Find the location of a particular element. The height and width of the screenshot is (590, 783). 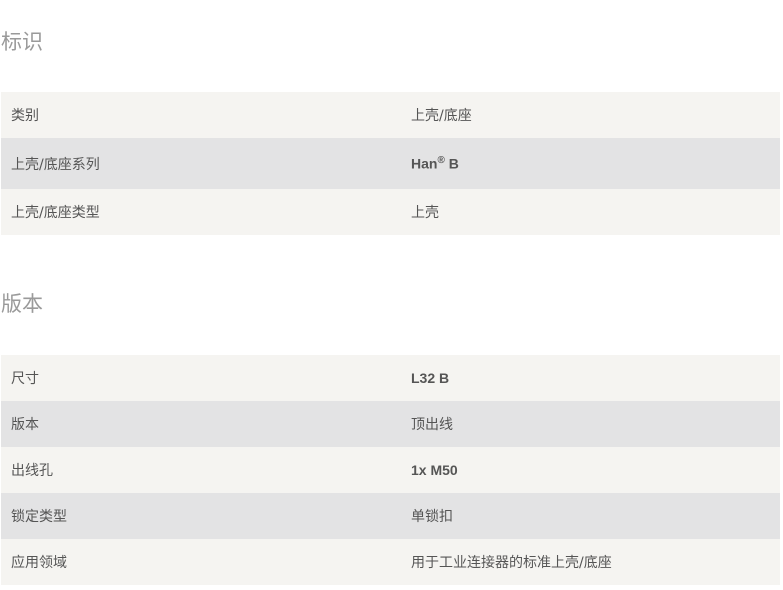

row-value: 顶出线 is located at coordinates (432, 425).